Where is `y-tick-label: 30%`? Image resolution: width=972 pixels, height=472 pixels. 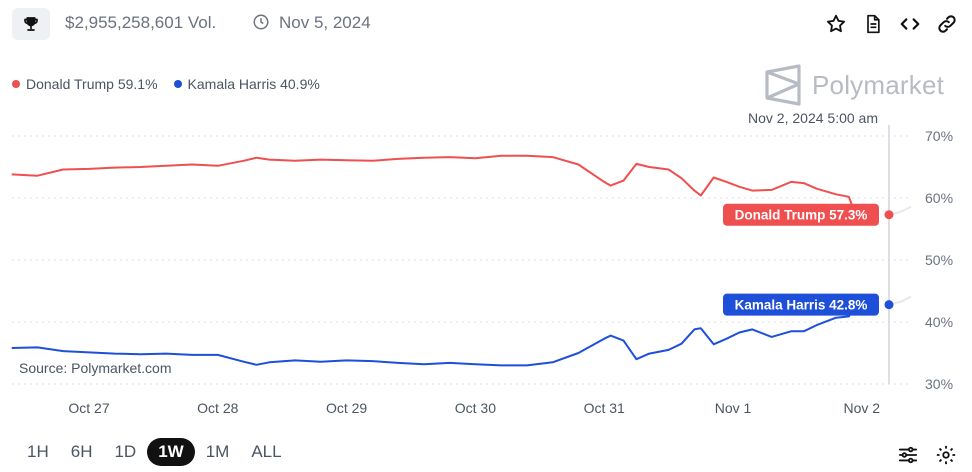 y-tick-label: 30% is located at coordinates (939, 384).